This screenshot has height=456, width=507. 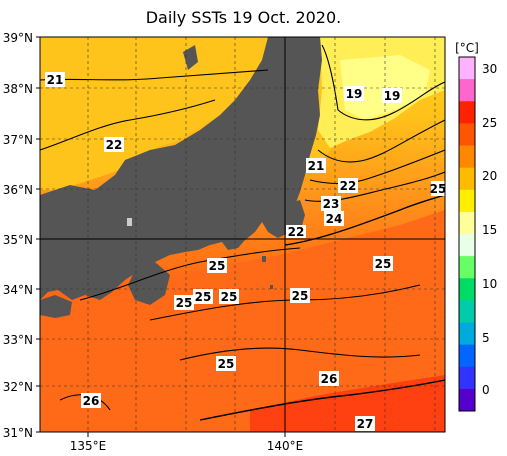 I want to click on lat-label: 36°N, so click(x=18, y=190).